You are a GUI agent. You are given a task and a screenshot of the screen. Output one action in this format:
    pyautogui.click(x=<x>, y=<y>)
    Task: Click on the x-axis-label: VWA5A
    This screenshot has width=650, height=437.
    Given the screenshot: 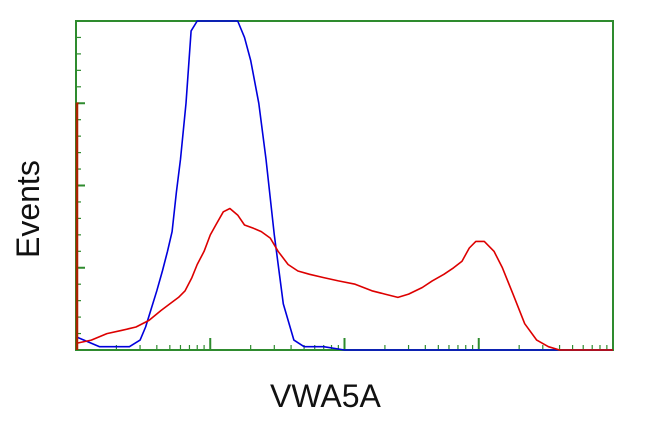 What is the action you would take?
    pyautogui.click(x=325, y=396)
    